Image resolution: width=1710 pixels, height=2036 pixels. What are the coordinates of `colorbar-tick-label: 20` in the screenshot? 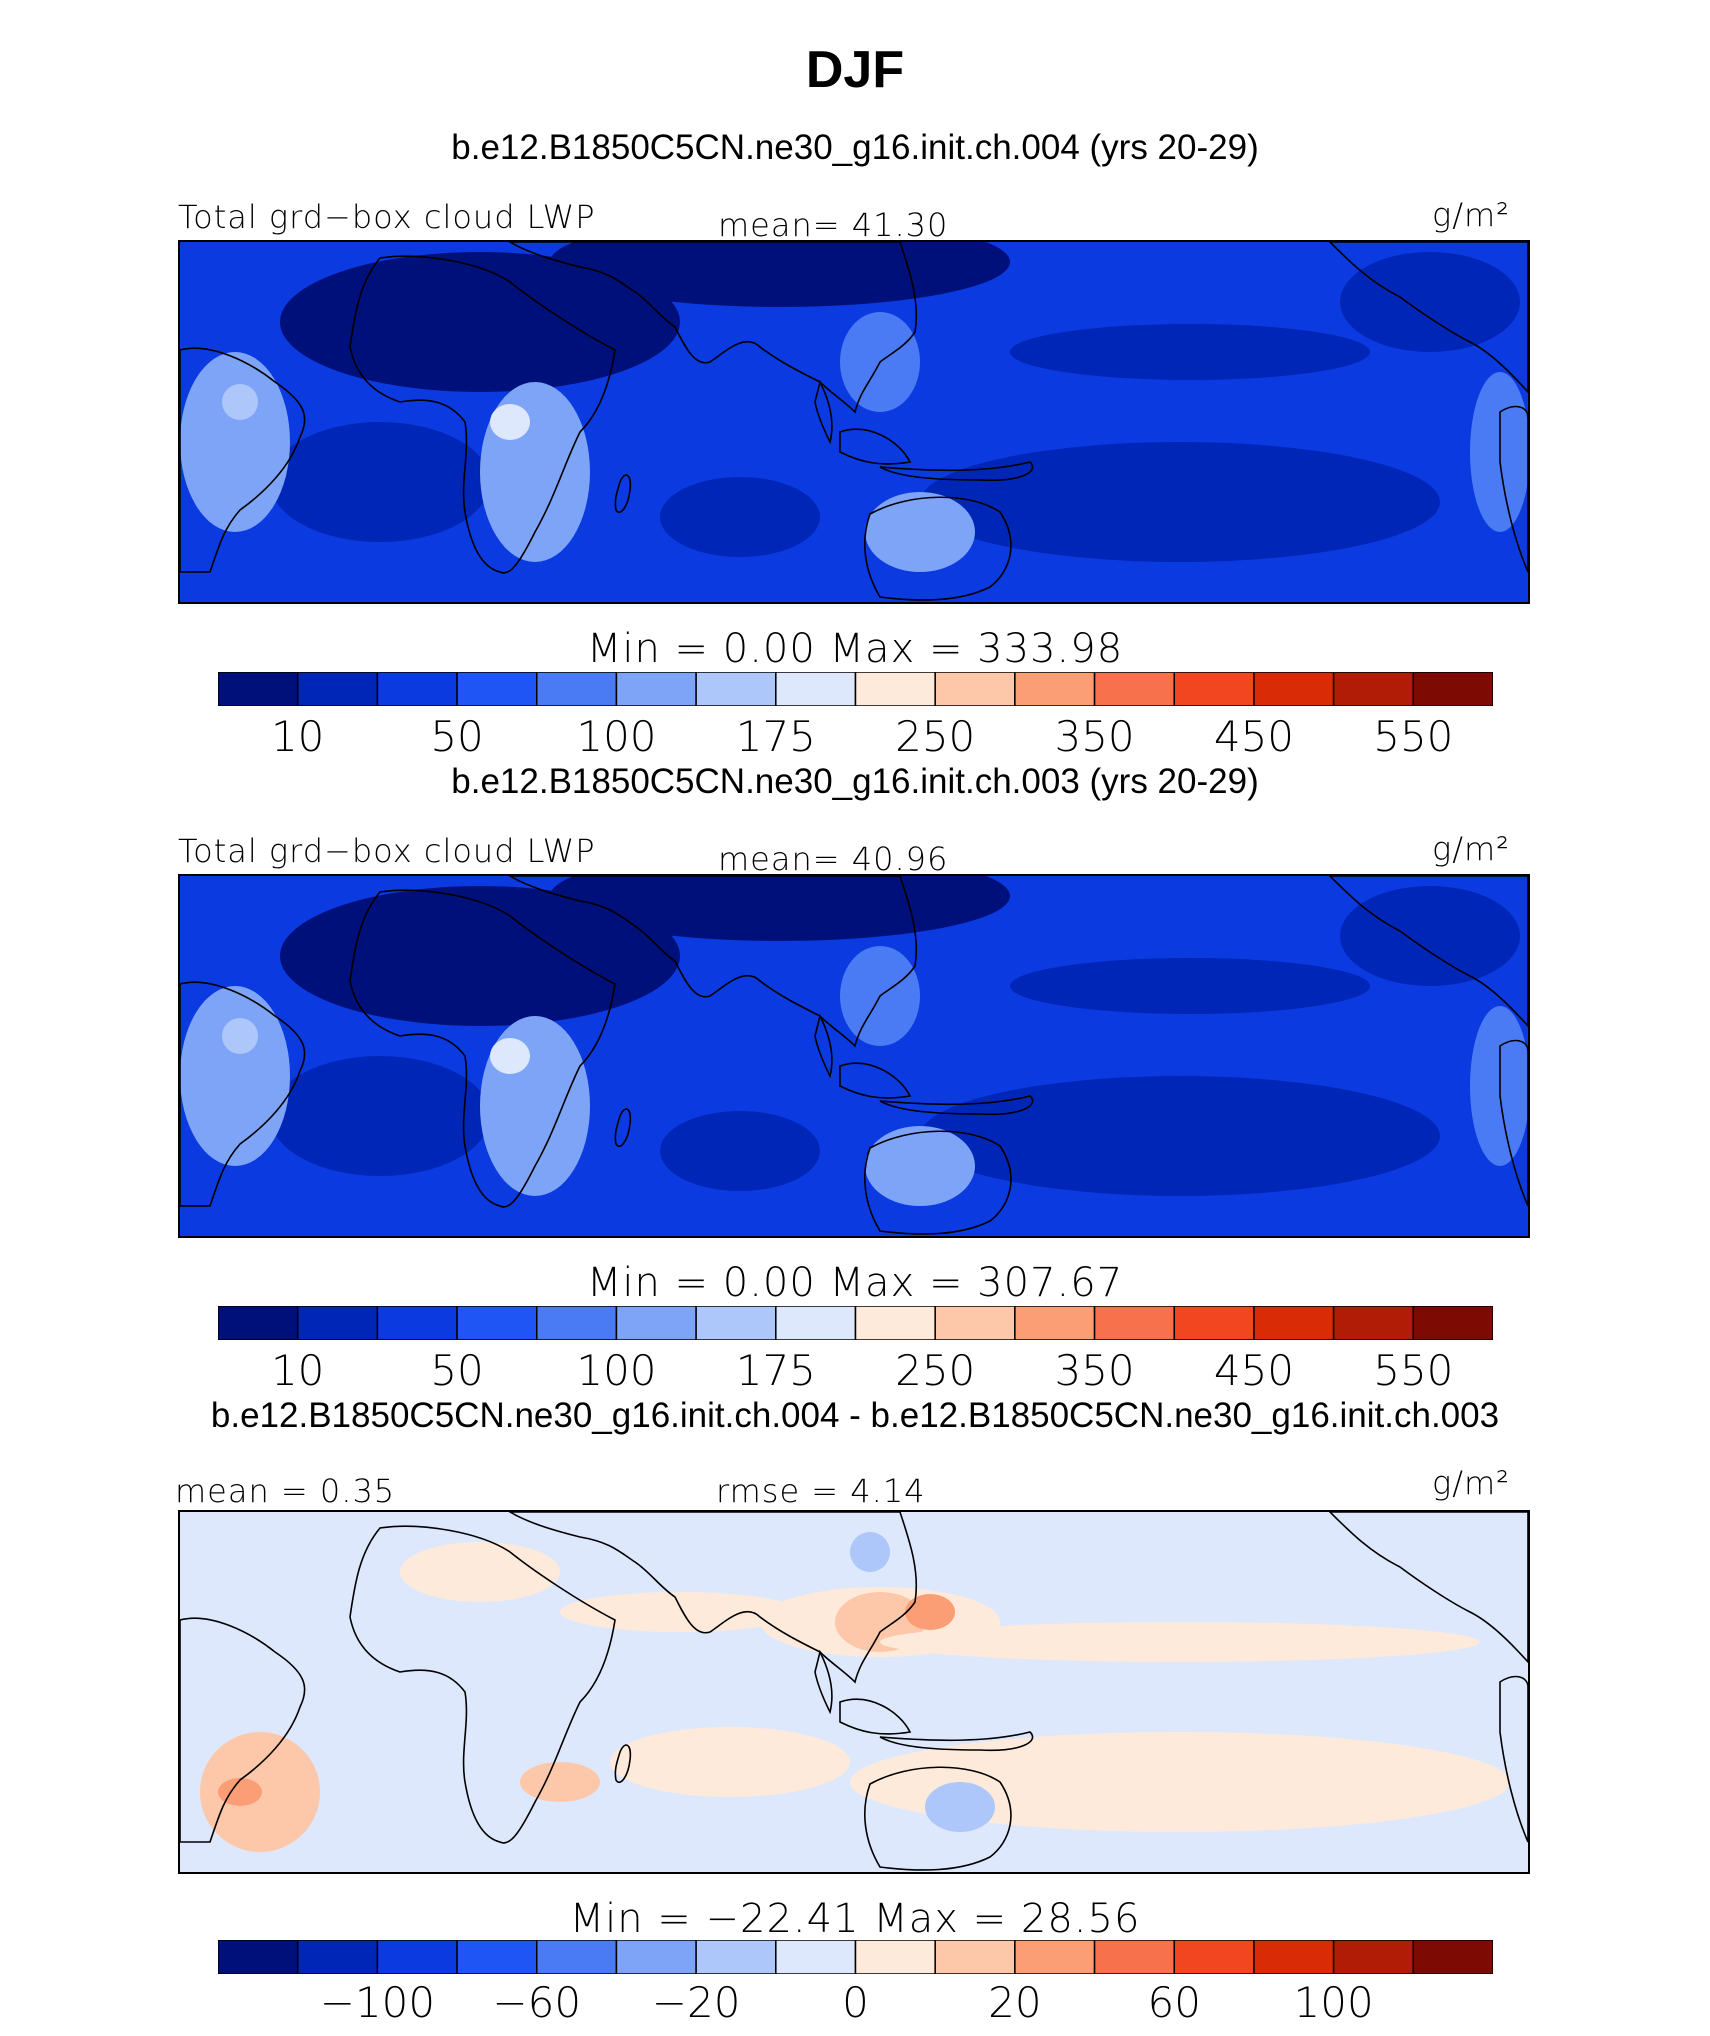 It's located at (1015, 2002).